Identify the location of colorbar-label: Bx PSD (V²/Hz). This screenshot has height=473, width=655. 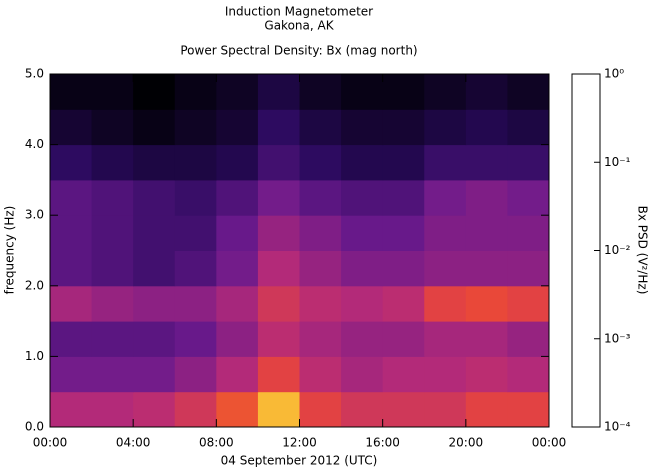
(643, 250).